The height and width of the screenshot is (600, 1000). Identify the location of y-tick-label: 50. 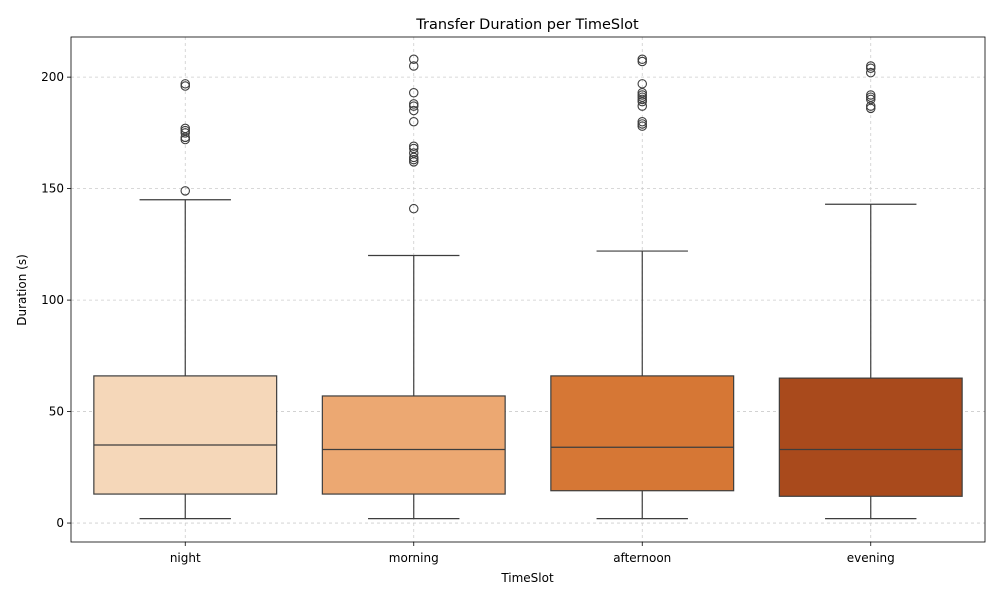
(56, 412).